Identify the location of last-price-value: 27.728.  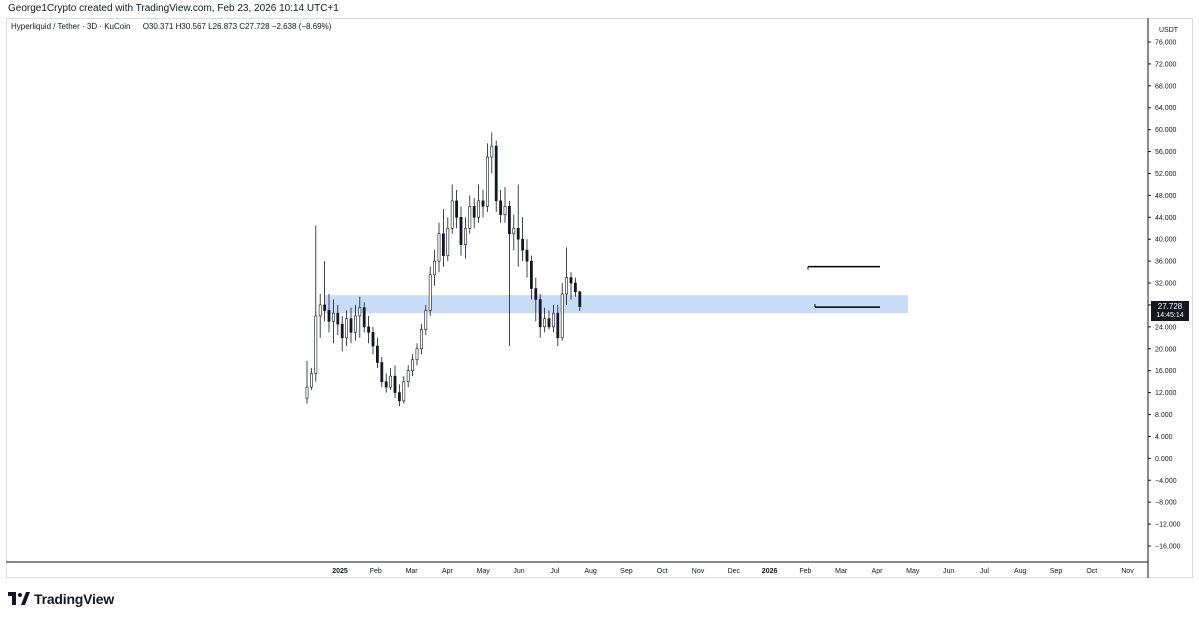
(1170, 306).